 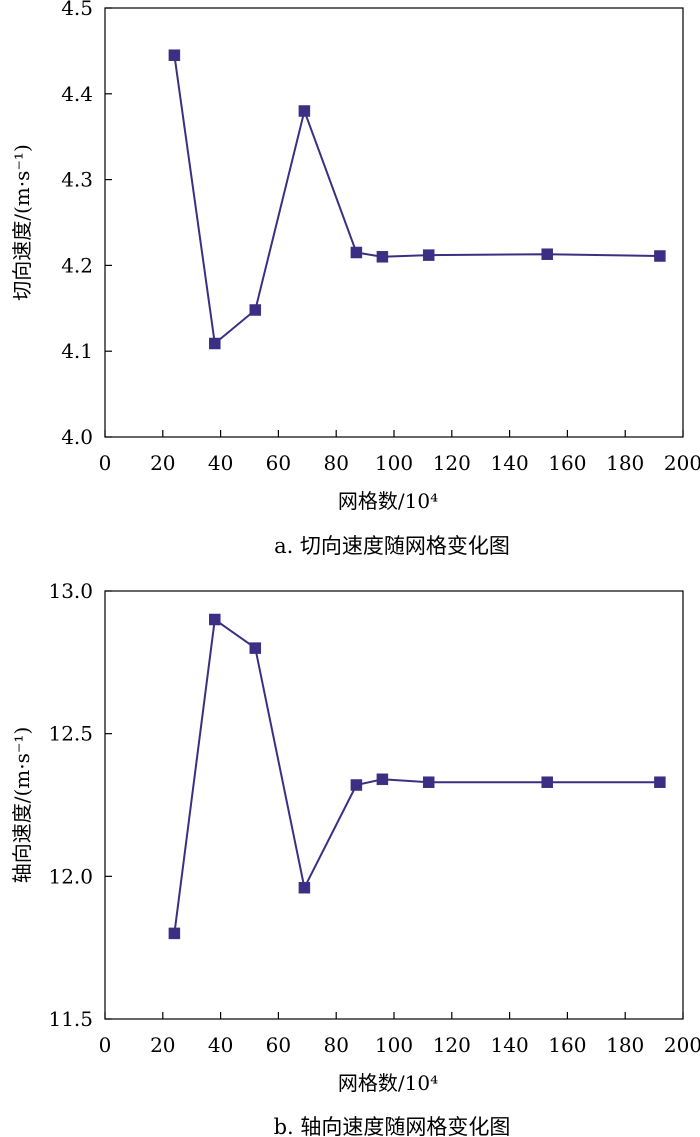 I want to click on y-tick-label: 4.1, so click(x=77, y=351).